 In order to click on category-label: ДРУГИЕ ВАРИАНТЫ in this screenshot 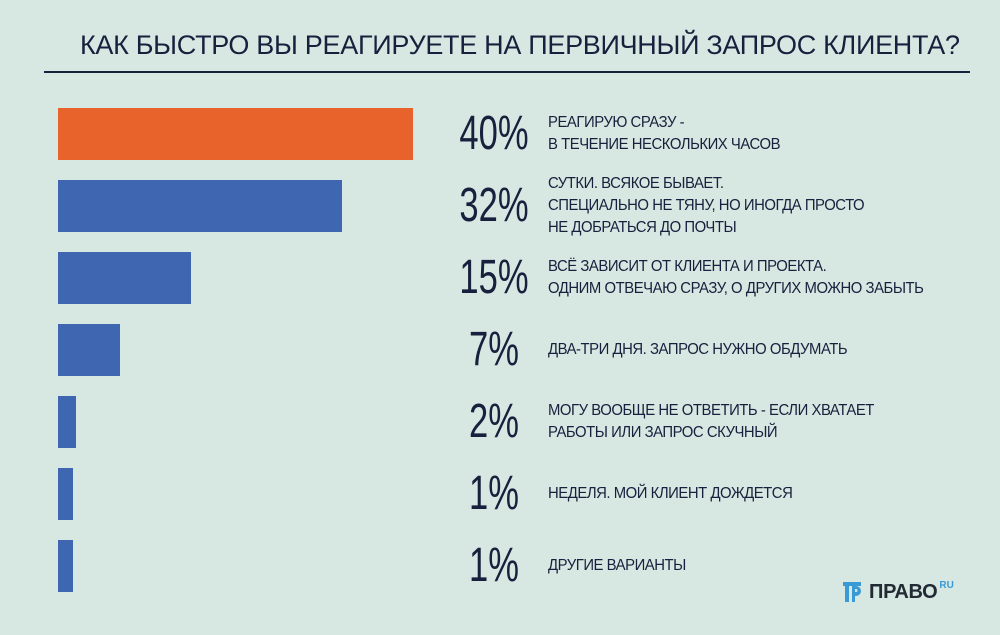, I will do `click(617, 565)`.